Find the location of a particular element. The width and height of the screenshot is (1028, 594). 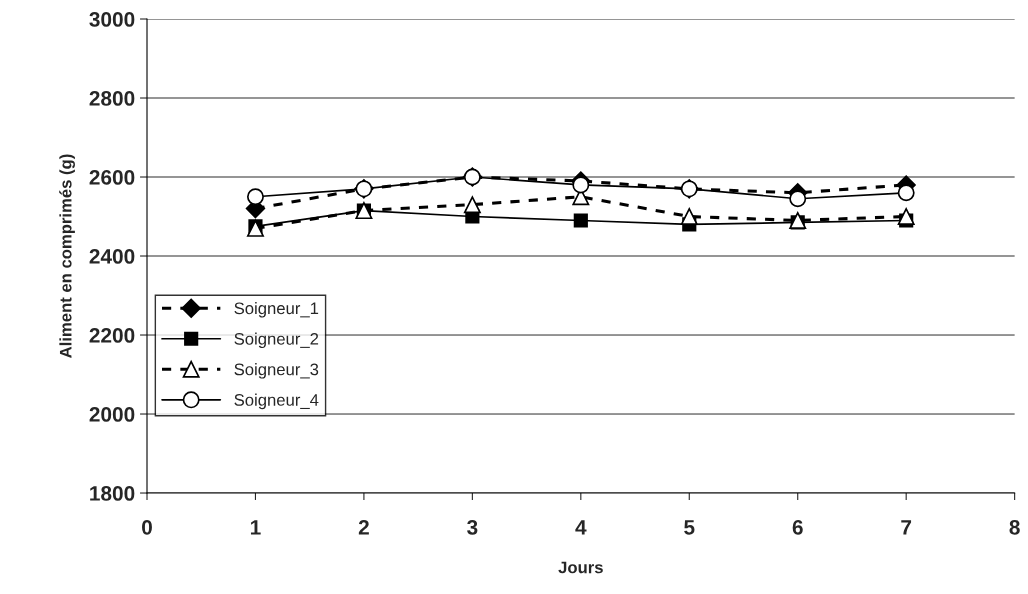

legend-label: Soigneur_2 is located at coordinates (276, 340).